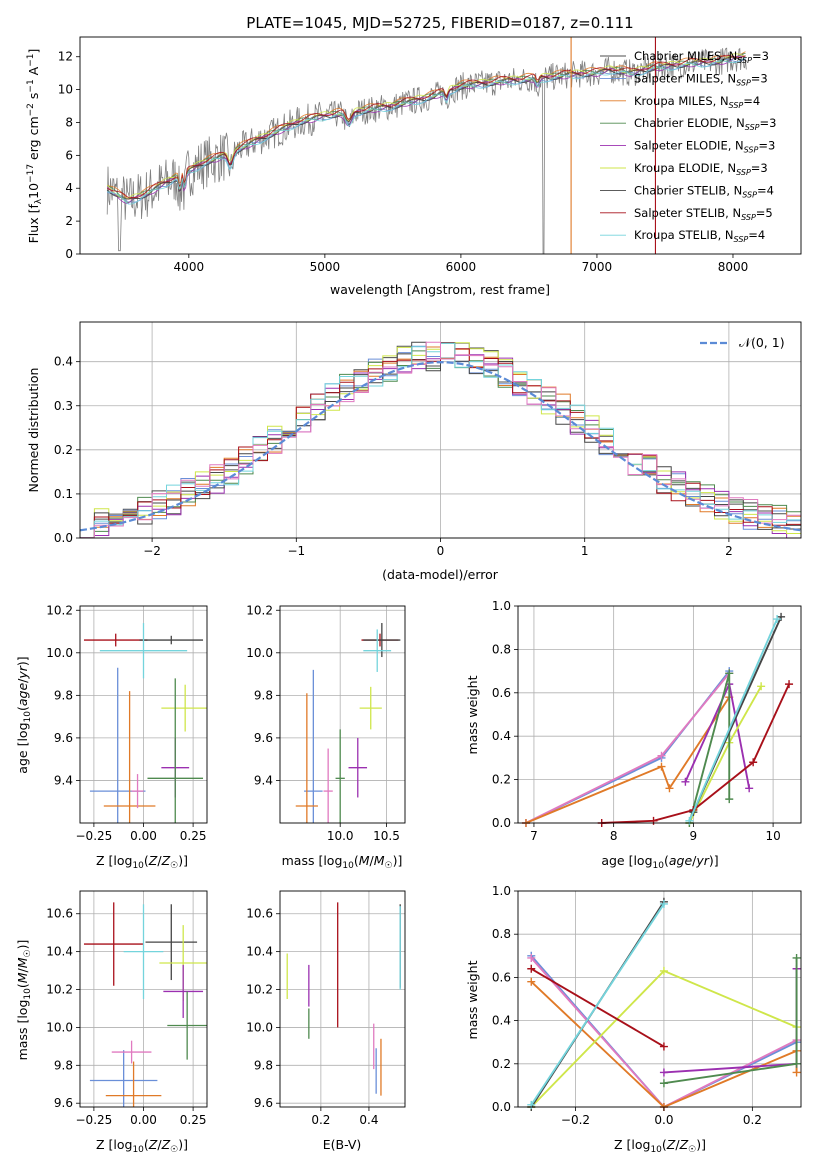  I want to click on panel-xlabel: age [log10(age/yr)], so click(659, 862).